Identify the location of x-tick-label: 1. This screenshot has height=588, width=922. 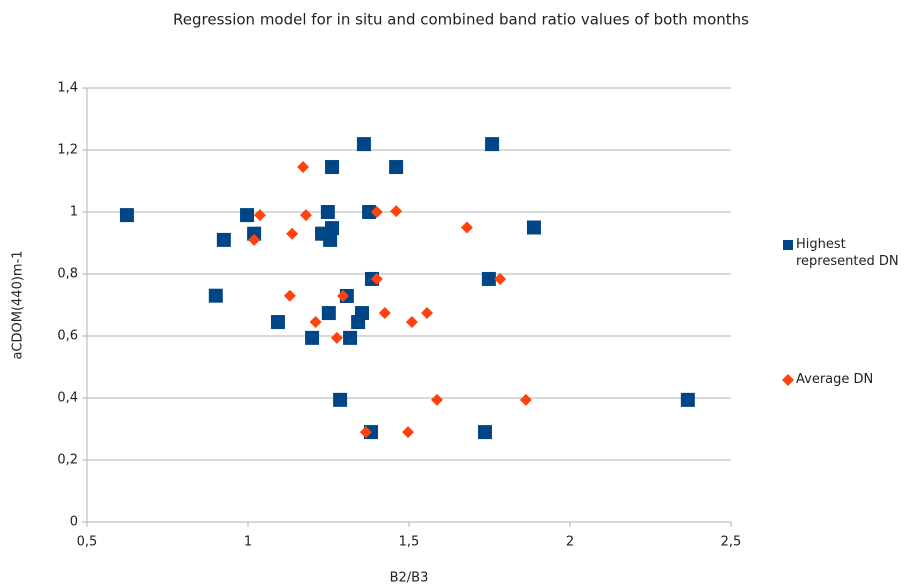
(248, 542).